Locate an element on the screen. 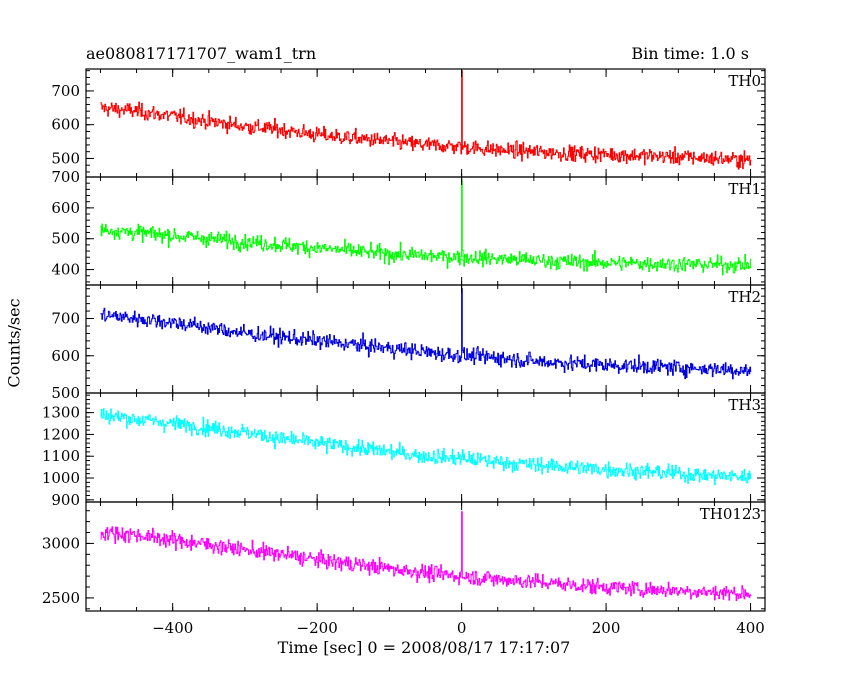  ytick-label-th3-1100: 1100 is located at coordinates (61, 456).